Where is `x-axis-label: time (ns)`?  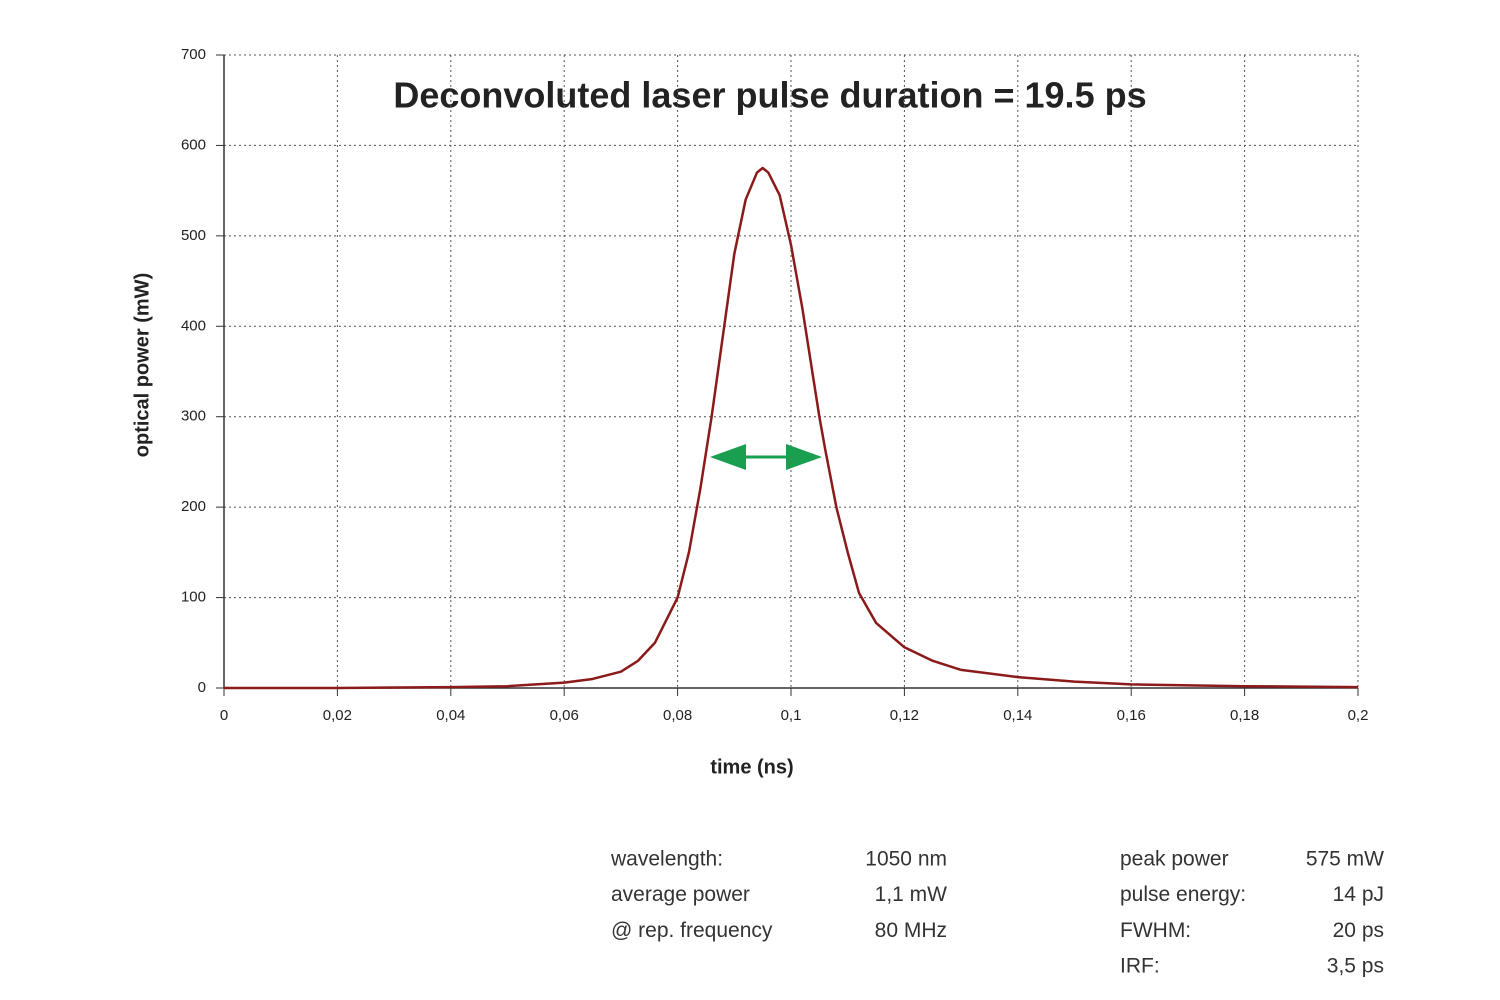 x-axis-label: time (ns) is located at coordinates (751, 767).